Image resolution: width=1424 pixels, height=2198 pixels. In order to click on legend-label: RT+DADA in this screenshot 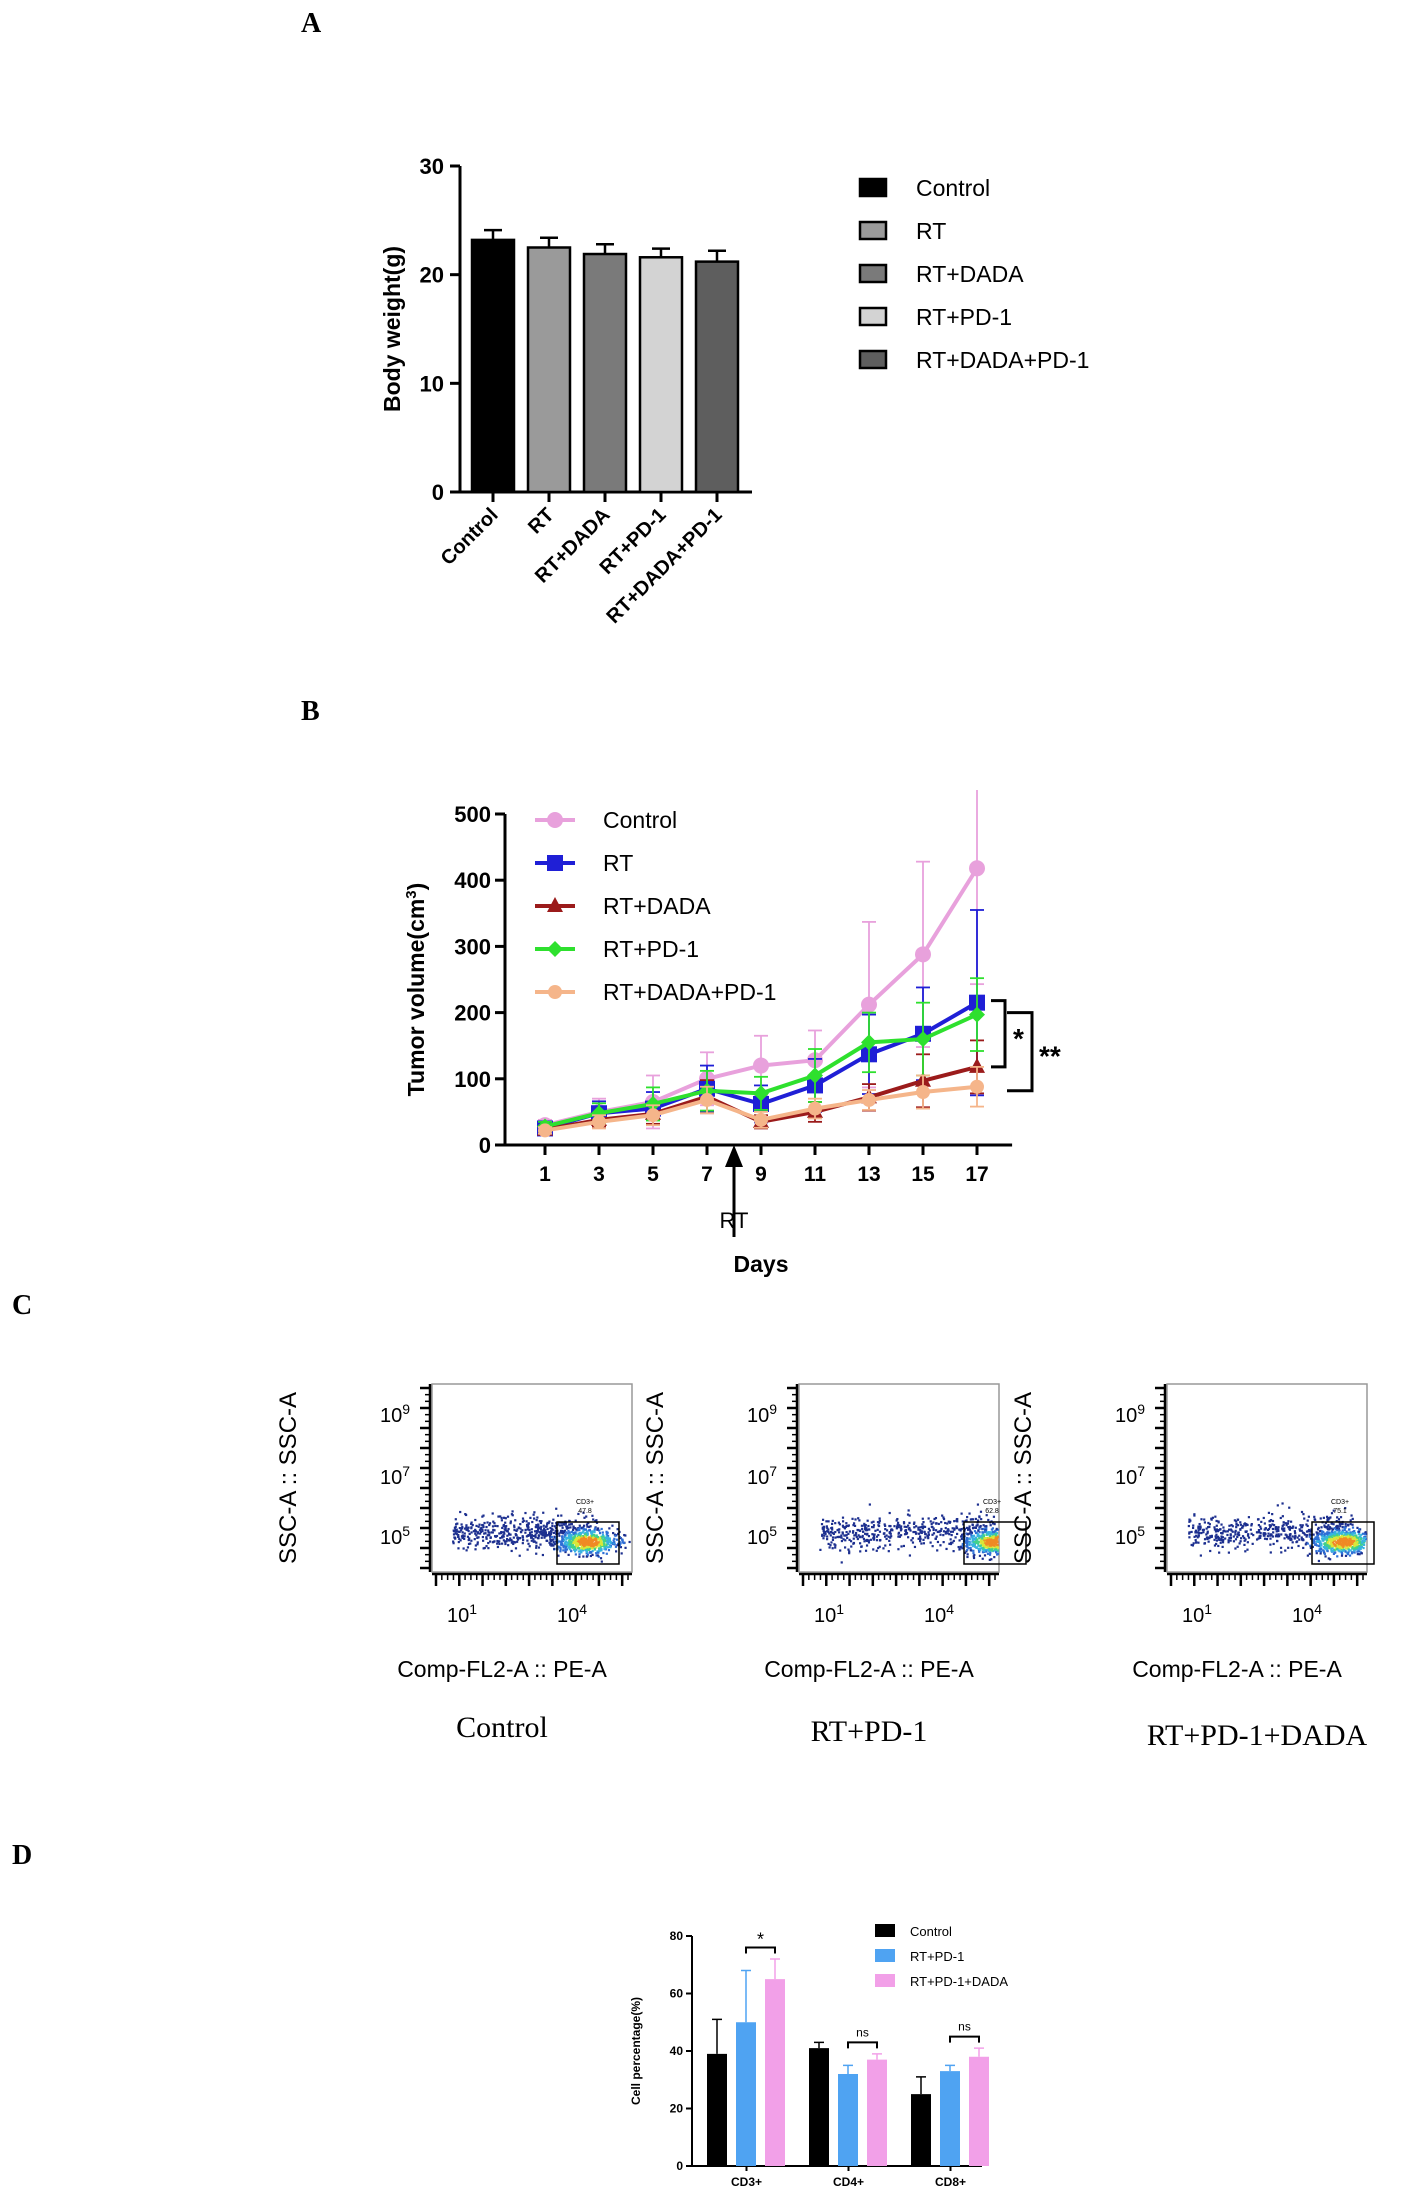, I will do `click(657, 906)`.